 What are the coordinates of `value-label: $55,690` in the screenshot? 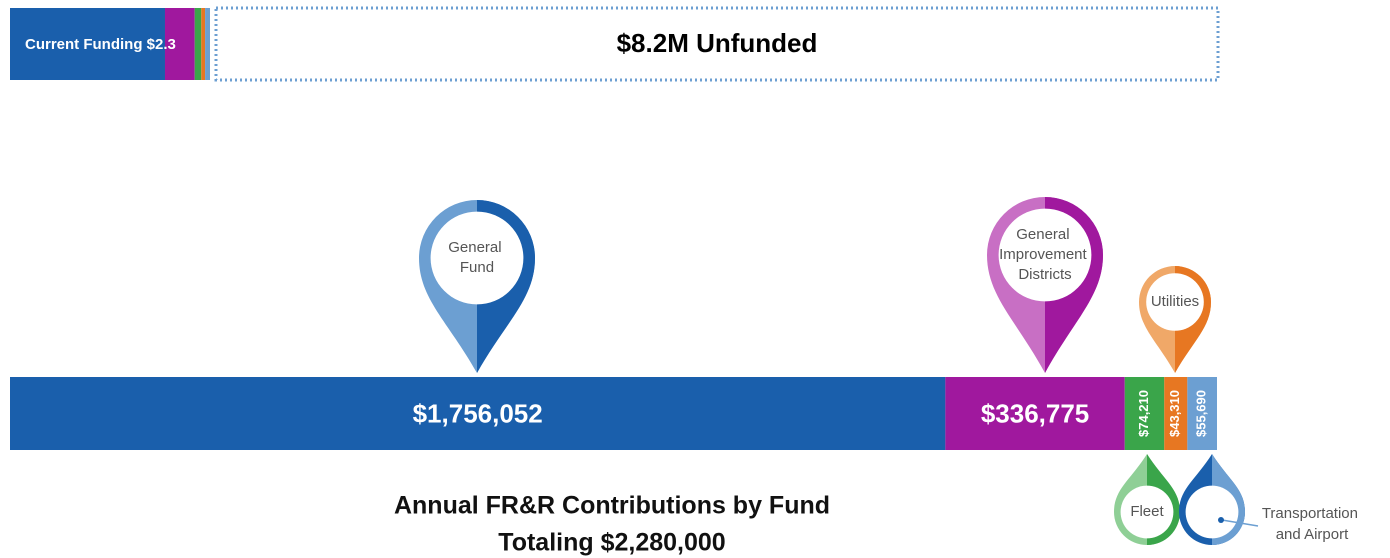 It's located at (1201, 413).